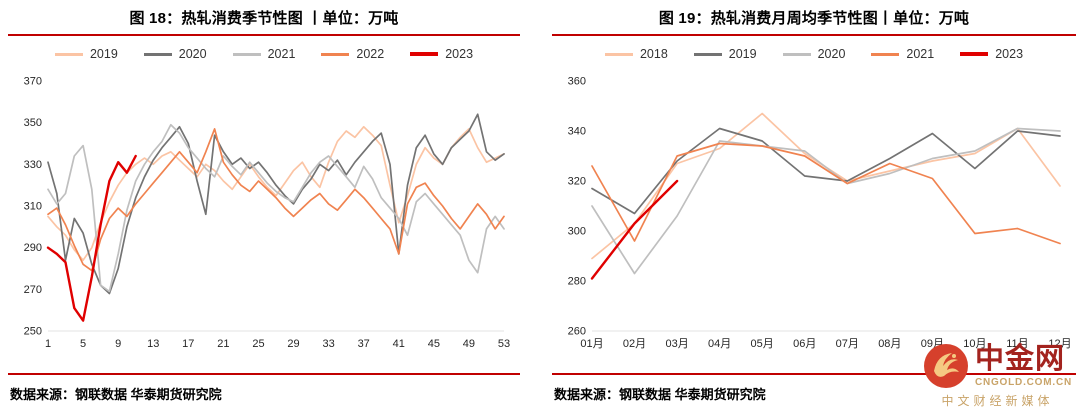 Image resolution: width=1080 pixels, height=412 pixels. Describe the element at coordinates (264, 374) in the screenshot. I see `footer-divider-weekly` at that location.